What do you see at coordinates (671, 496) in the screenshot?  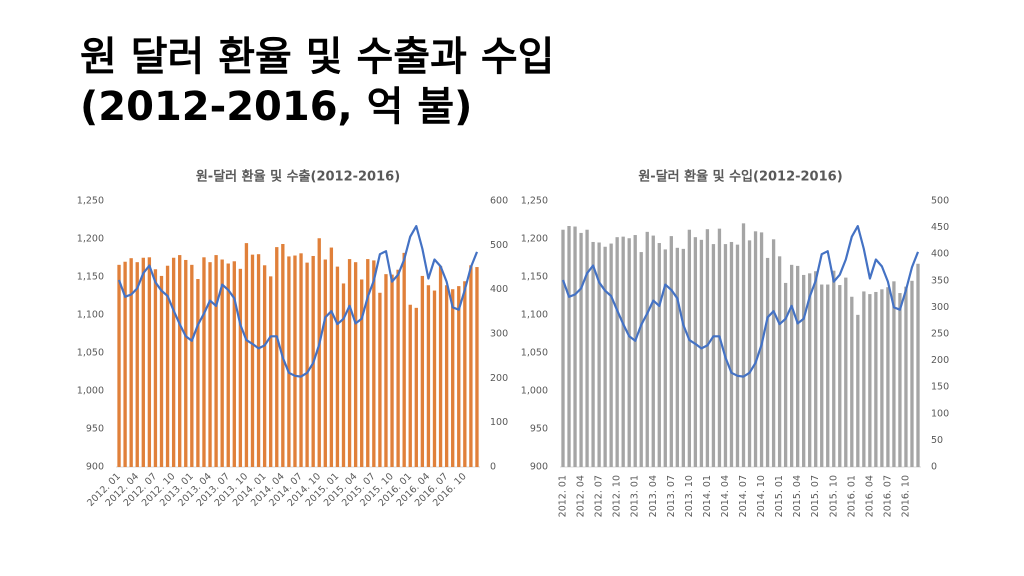 I see `x-tick-label: 2013. 07` at bounding box center [671, 496].